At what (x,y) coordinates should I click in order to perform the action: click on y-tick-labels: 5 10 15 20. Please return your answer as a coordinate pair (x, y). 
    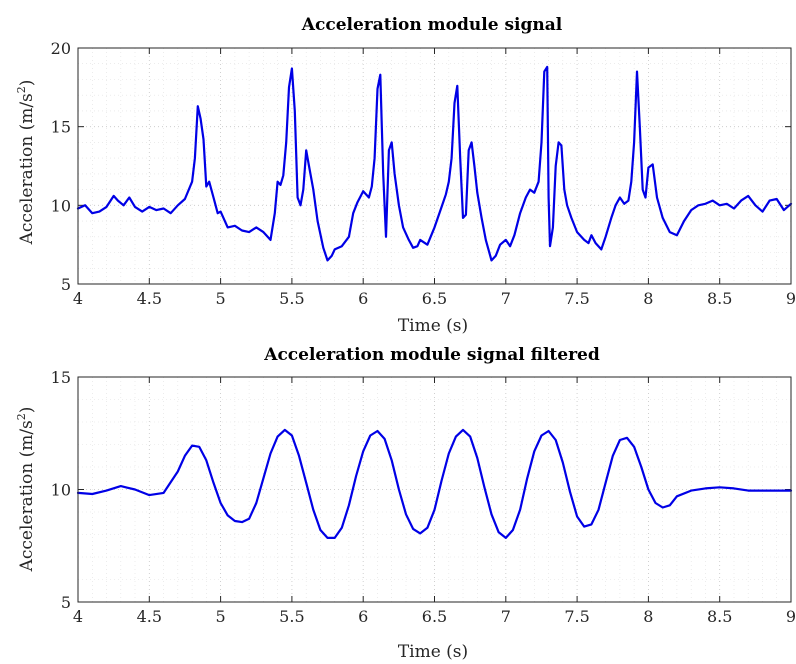
    Looking at the image, I should click on (61, 166).